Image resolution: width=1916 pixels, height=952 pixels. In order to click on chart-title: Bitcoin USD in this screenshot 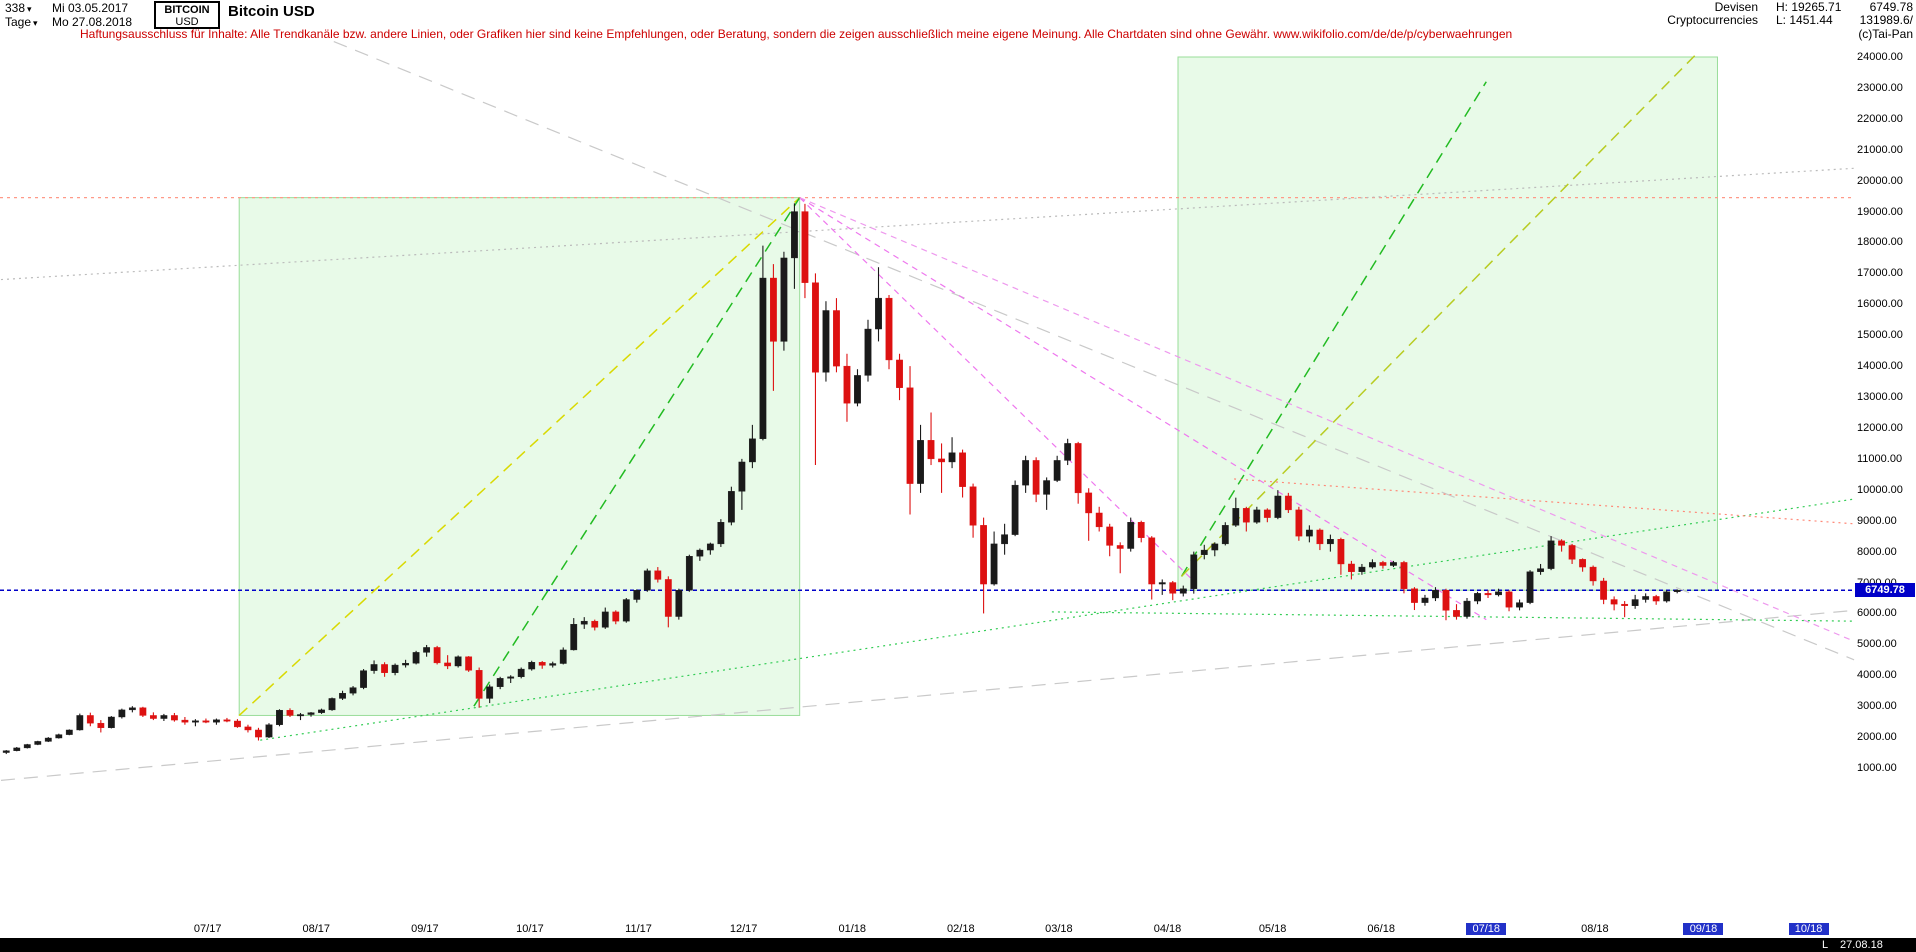, I will do `click(271, 11)`.